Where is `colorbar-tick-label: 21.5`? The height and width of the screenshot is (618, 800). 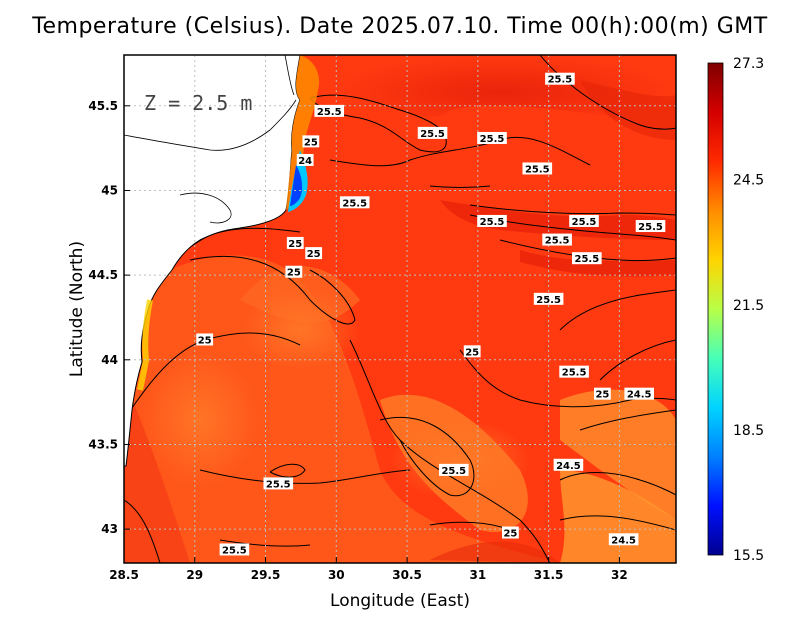
colorbar-tick-label: 21.5 is located at coordinates (748, 306).